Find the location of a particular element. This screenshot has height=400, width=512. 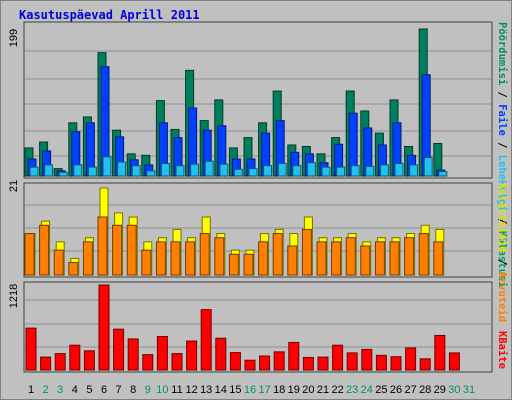

x-axis-tick-label: 16 is located at coordinates (250, 390).